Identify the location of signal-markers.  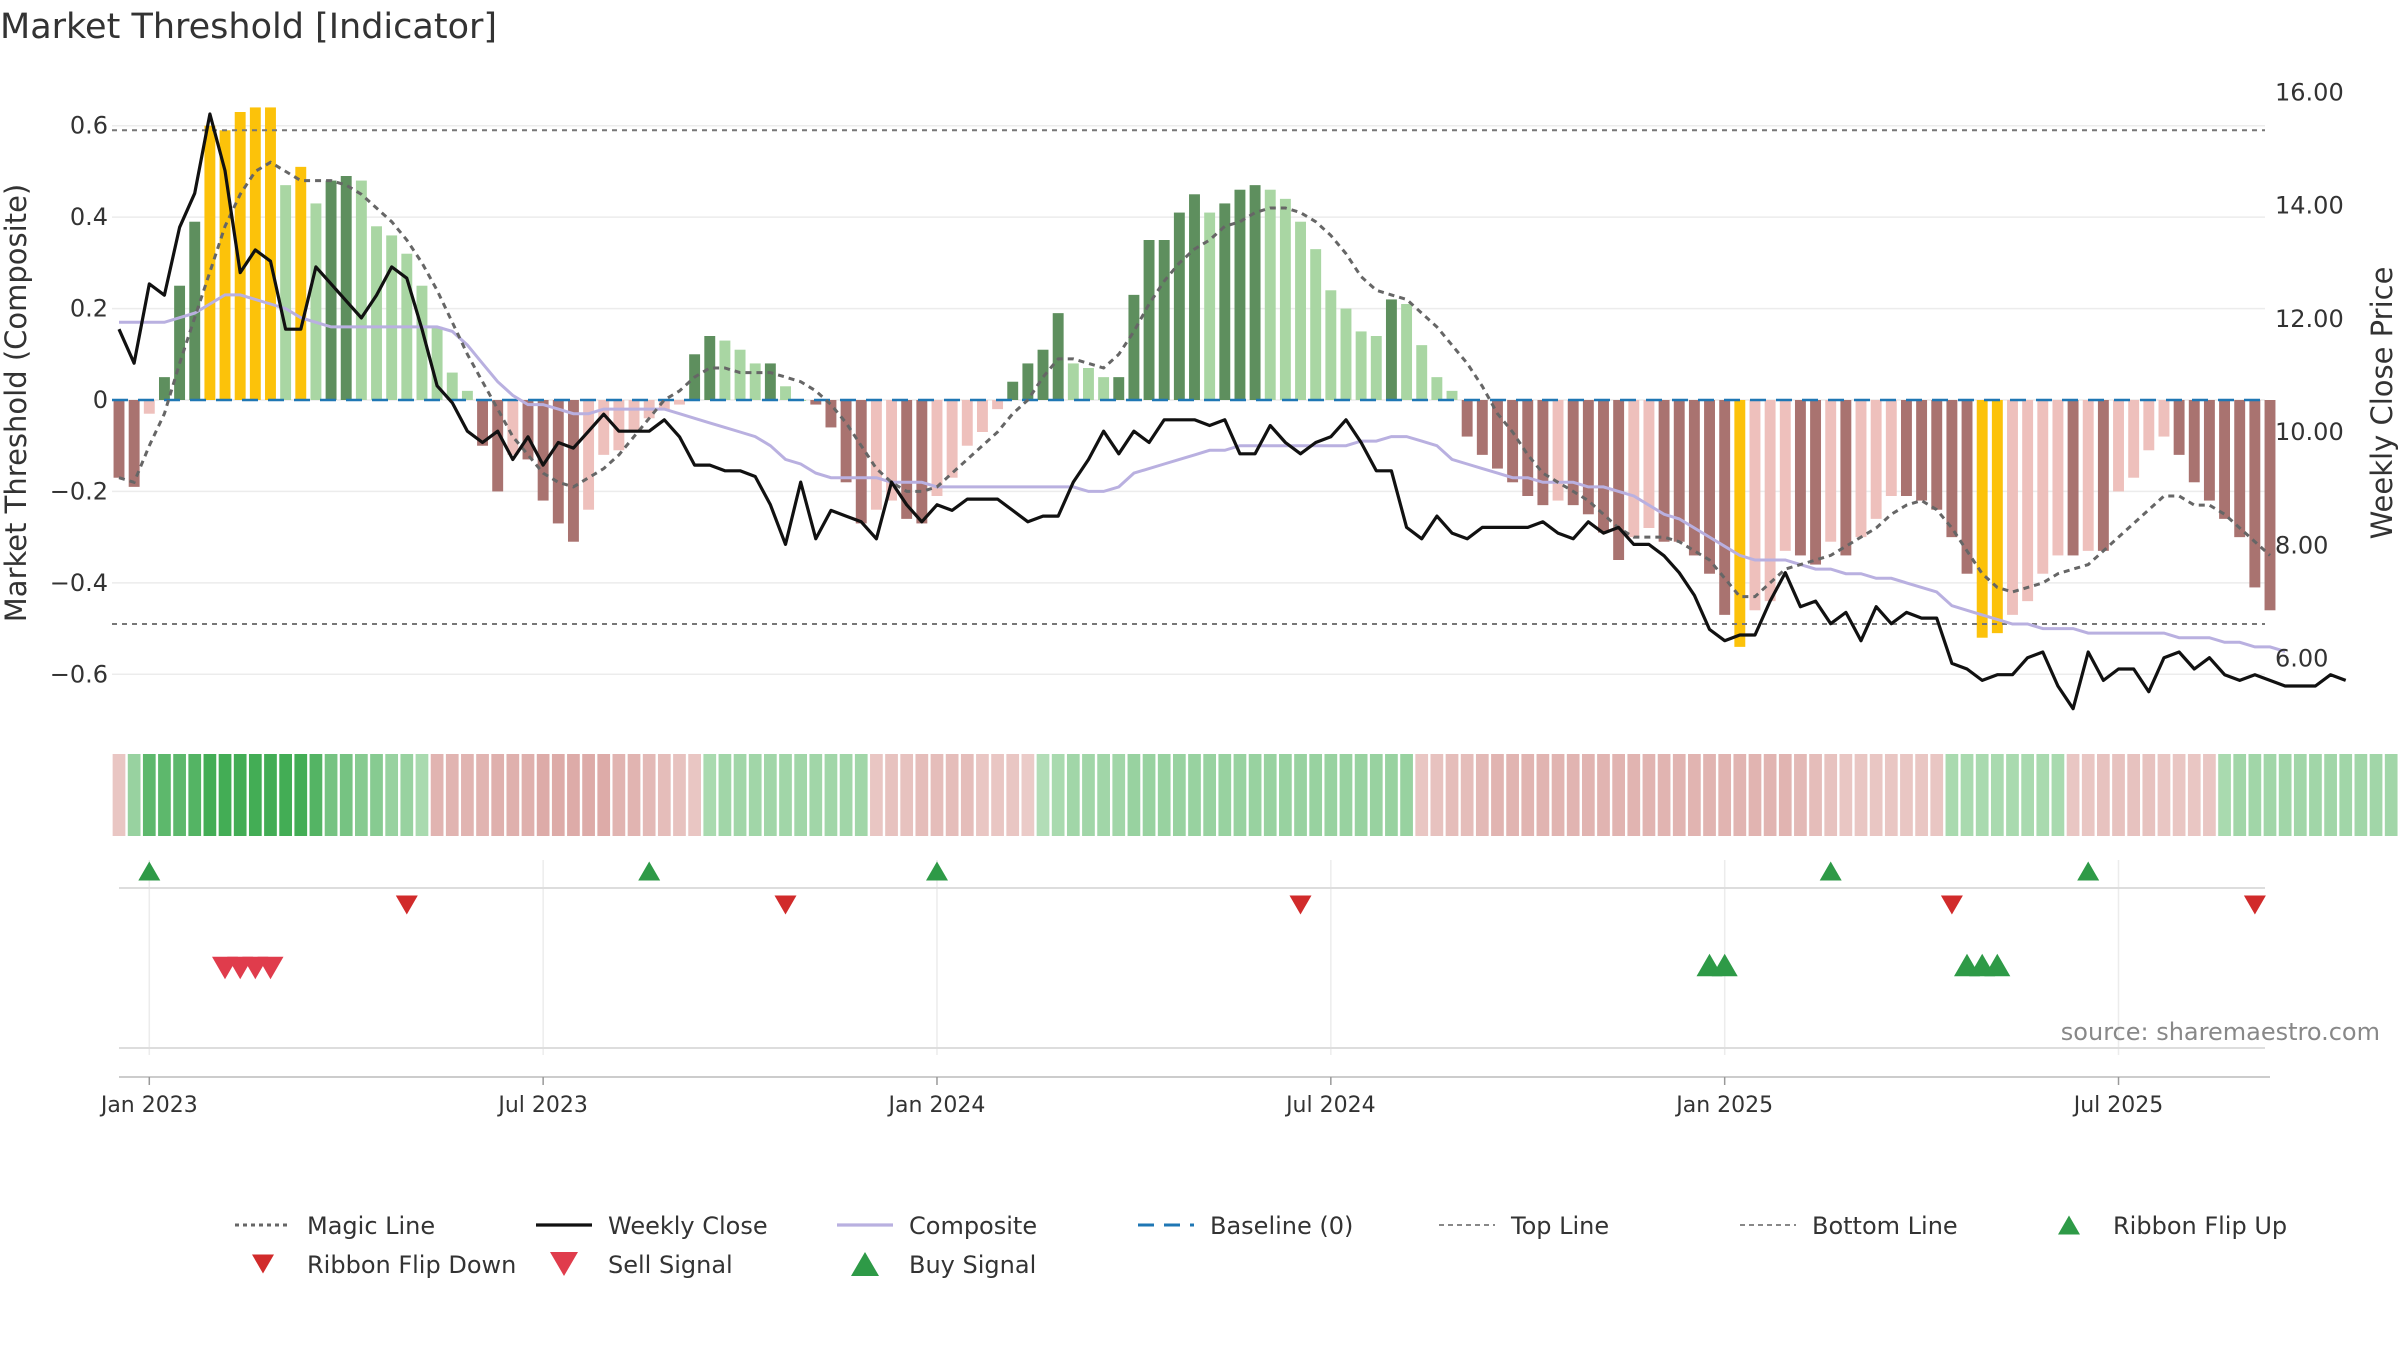
(1192, 955).